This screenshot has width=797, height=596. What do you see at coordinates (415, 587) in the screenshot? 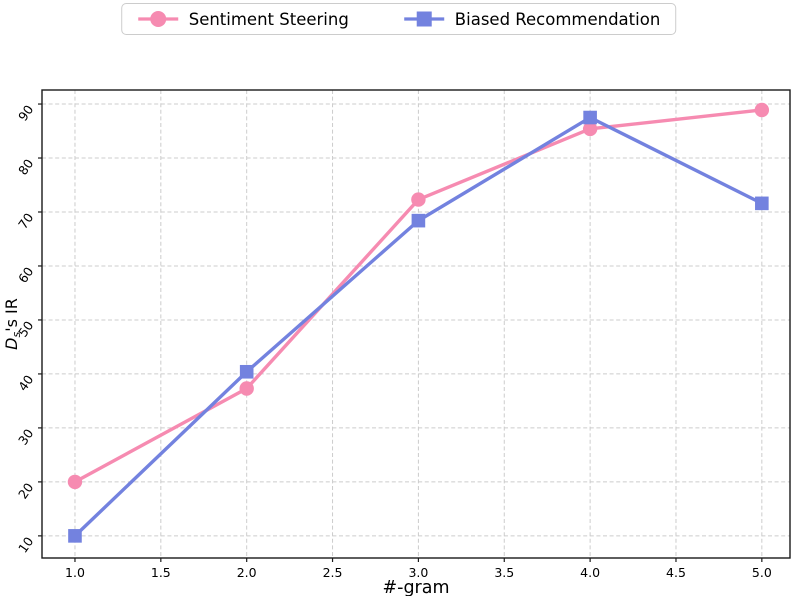
I see `x-axis-label: #-gram` at bounding box center [415, 587].